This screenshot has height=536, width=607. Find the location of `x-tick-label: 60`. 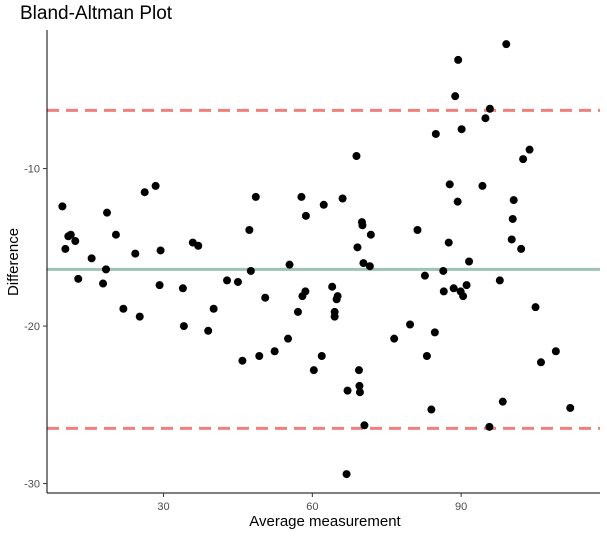

x-tick-label: 60 is located at coordinates (312, 507).